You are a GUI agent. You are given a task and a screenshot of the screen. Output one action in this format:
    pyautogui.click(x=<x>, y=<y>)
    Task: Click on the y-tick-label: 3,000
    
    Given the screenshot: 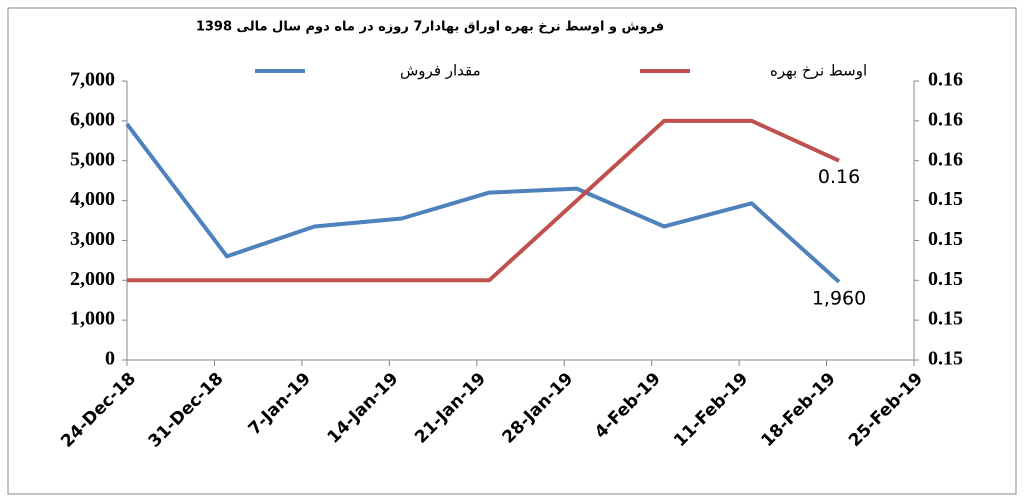 What is the action you would take?
    pyautogui.click(x=92, y=239)
    